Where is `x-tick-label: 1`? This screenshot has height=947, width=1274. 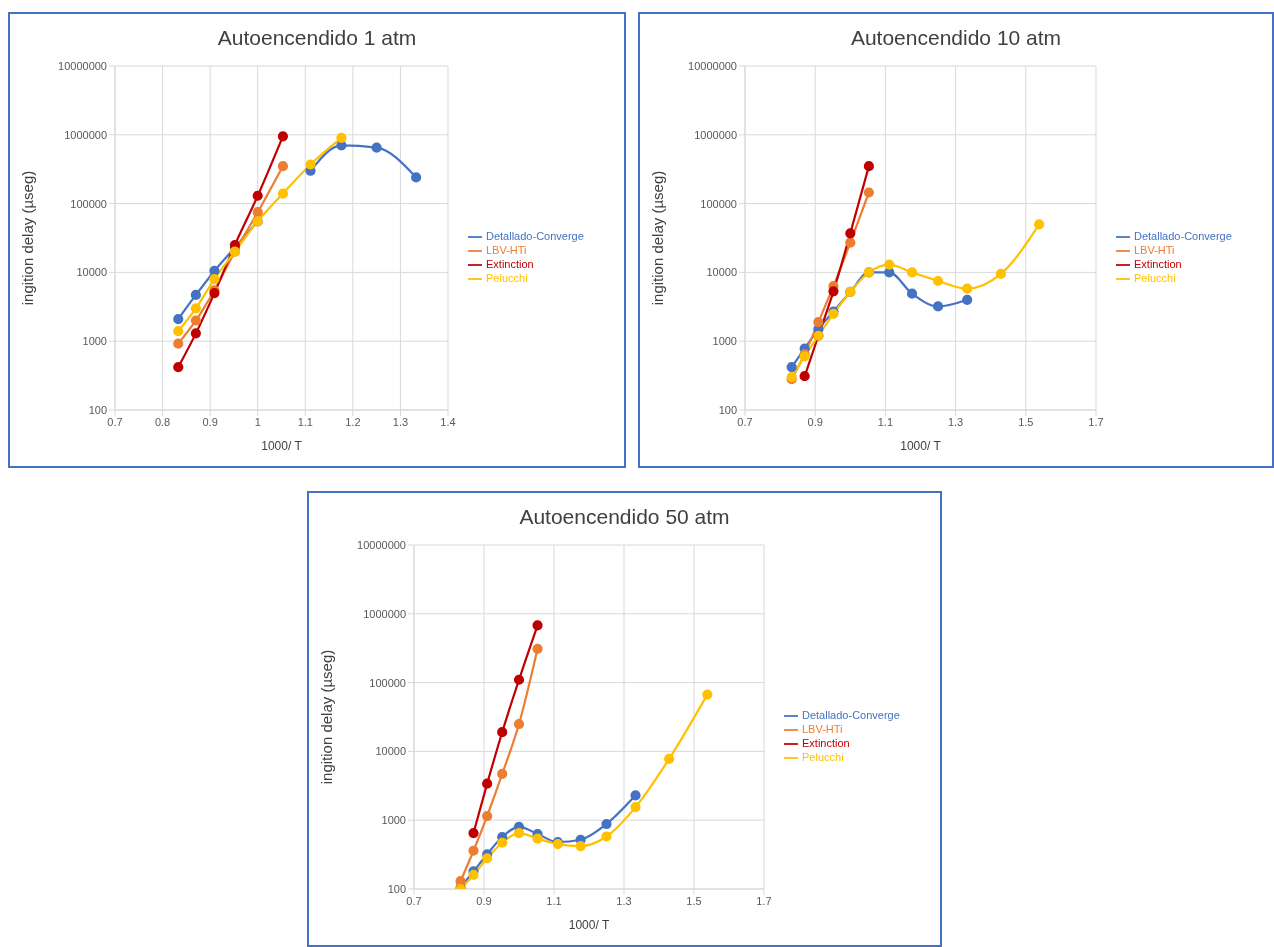 x-tick-label: 1 is located at coordinates (257, 421).